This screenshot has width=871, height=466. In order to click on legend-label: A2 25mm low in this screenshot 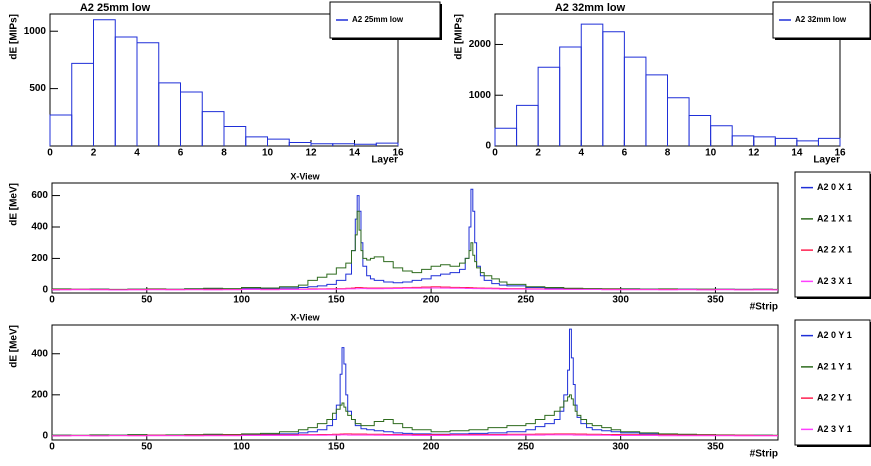, I will do `click(378, 19)`.